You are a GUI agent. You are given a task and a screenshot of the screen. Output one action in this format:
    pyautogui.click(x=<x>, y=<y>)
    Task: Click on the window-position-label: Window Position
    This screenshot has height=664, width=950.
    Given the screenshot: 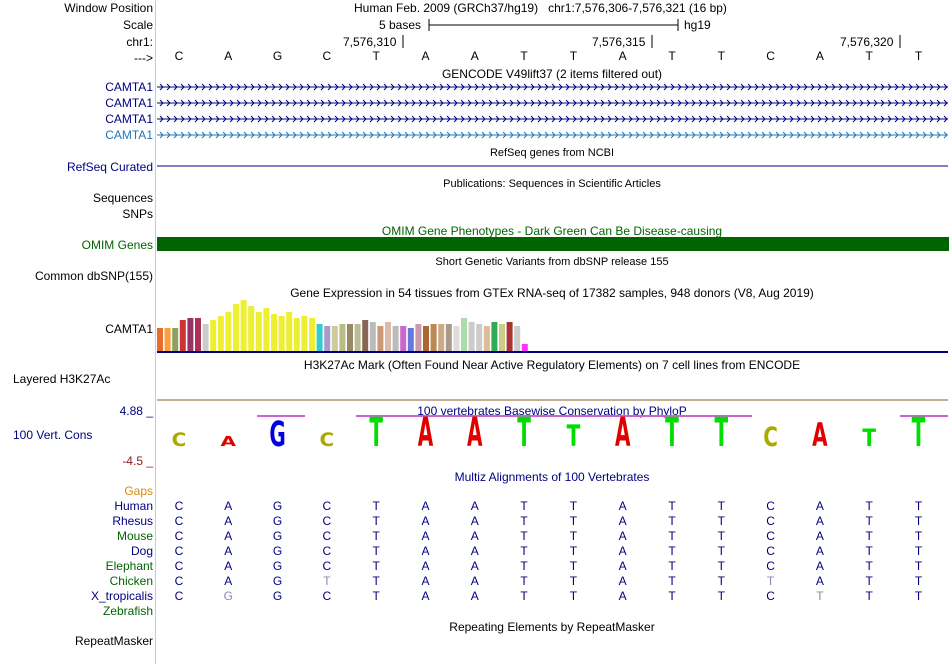 What is the action you would take?
    pyautogui.click(x=108, y=8)
    